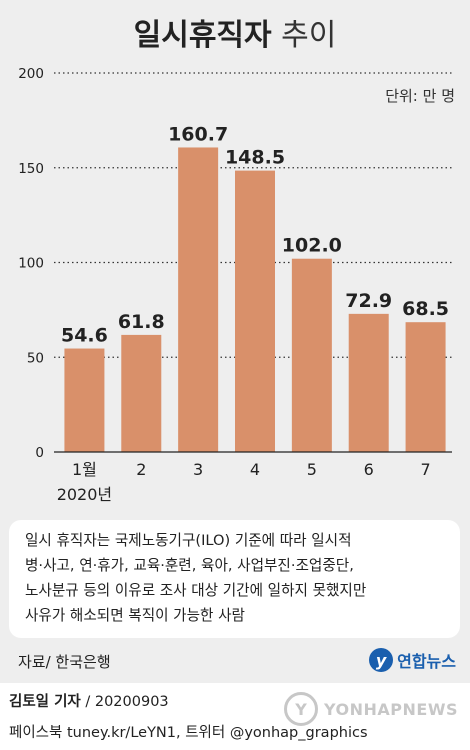  I want to click on value-label: 72.9, so click(368, 301).